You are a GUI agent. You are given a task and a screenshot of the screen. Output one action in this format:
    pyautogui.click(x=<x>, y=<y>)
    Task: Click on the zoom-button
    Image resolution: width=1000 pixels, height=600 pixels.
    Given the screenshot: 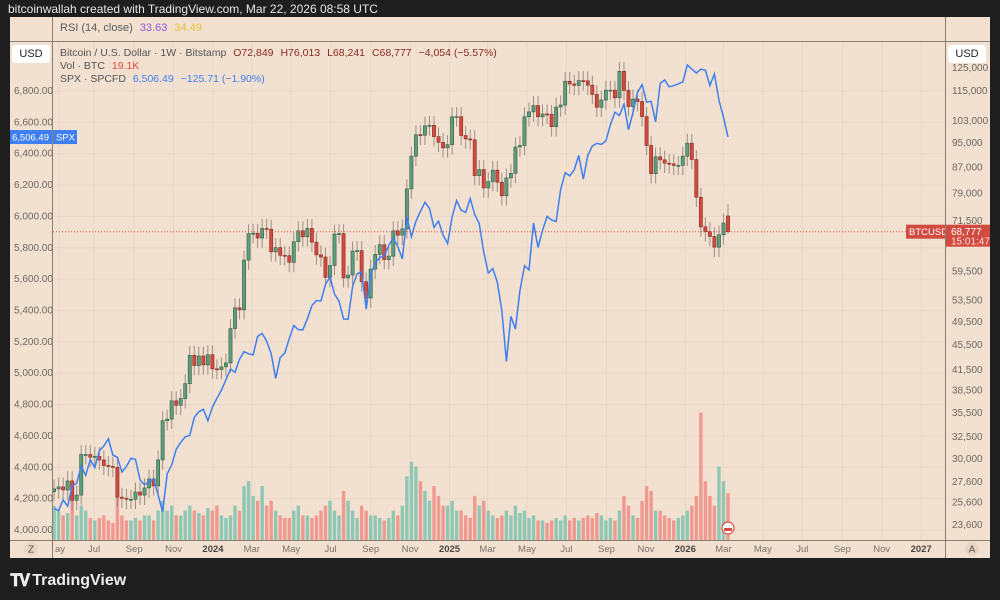 What is the action you would take?
    pyautogui.click(x=31, y=549)
    